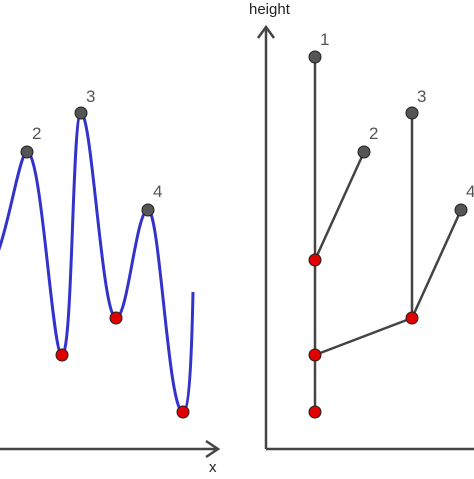  Describe the element at coordinates (36, 133) in the screenshot. I see `peak-label-2: 2` at that location.